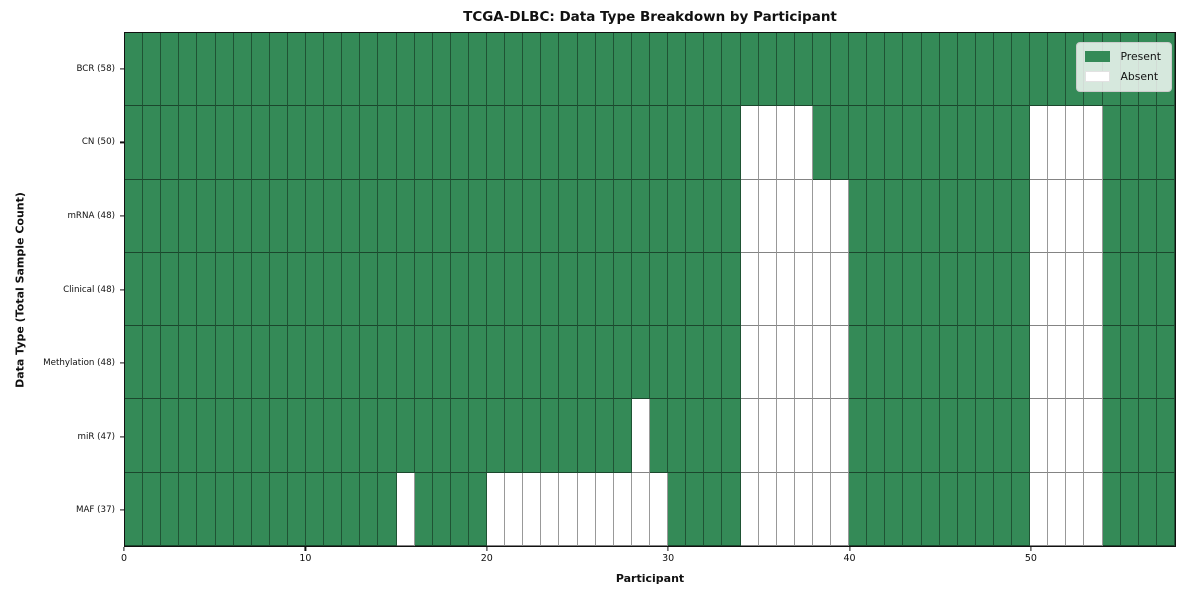  What do you see at coordinates (1030, 558) in the screenshot?
I see `x-tick-label: 50` at bounding box center [1030, 558].